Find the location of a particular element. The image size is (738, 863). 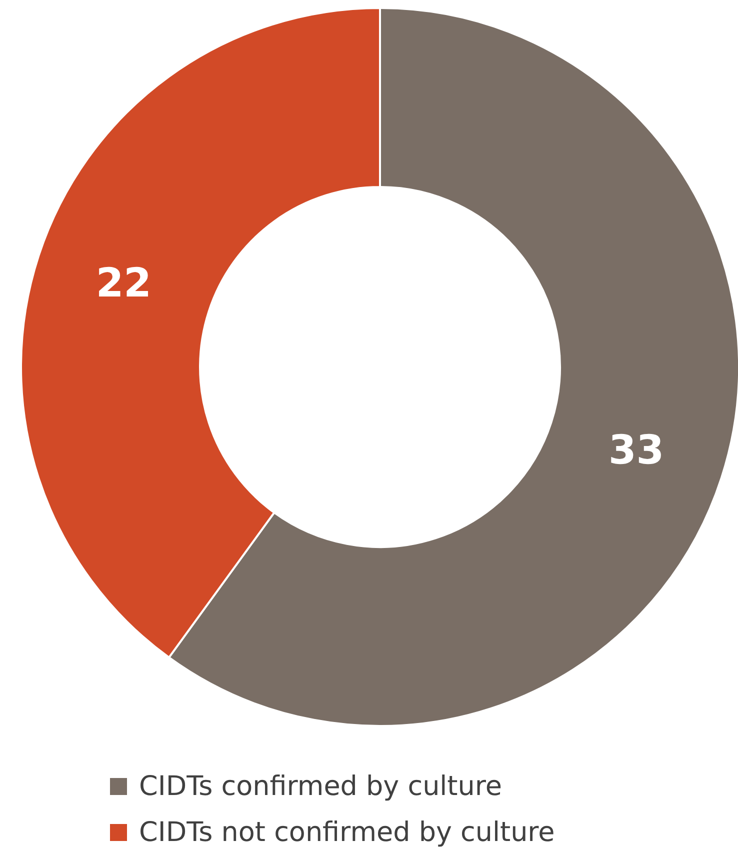

data-label: 22 is located at coordinates (124, 283).